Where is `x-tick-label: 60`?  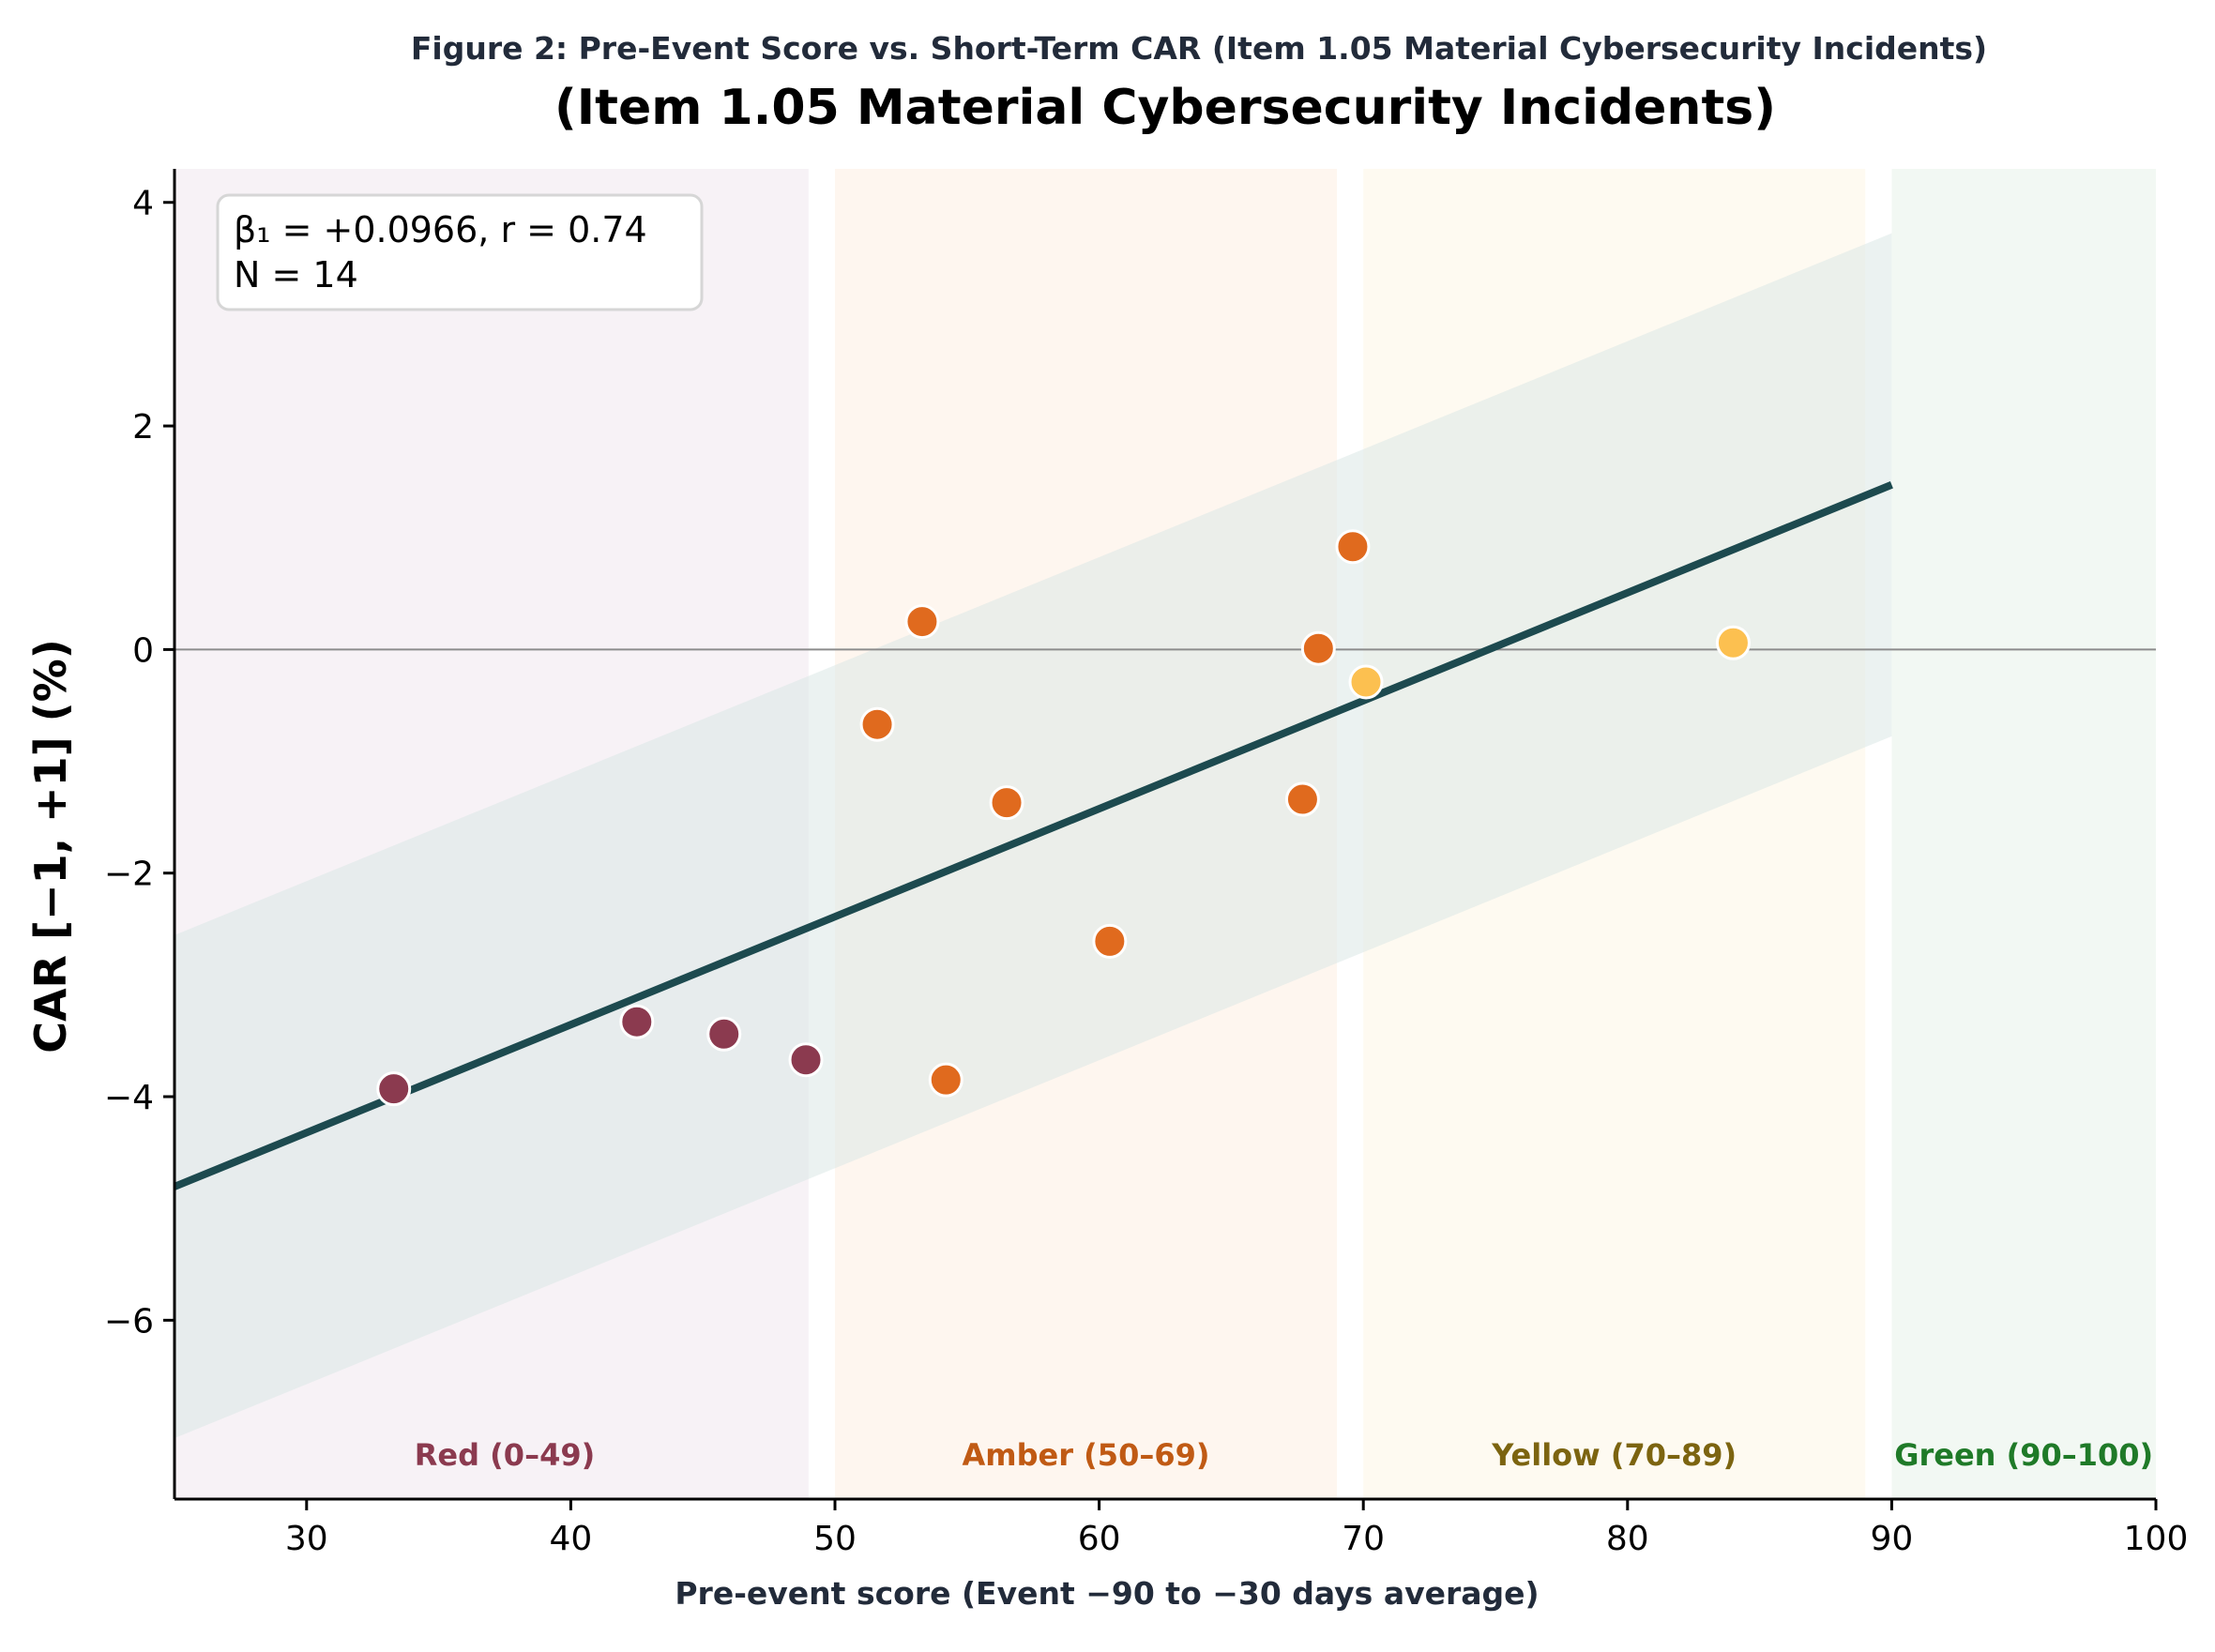 x-tick-label: 60 is located at coordinates (1099, 1539).